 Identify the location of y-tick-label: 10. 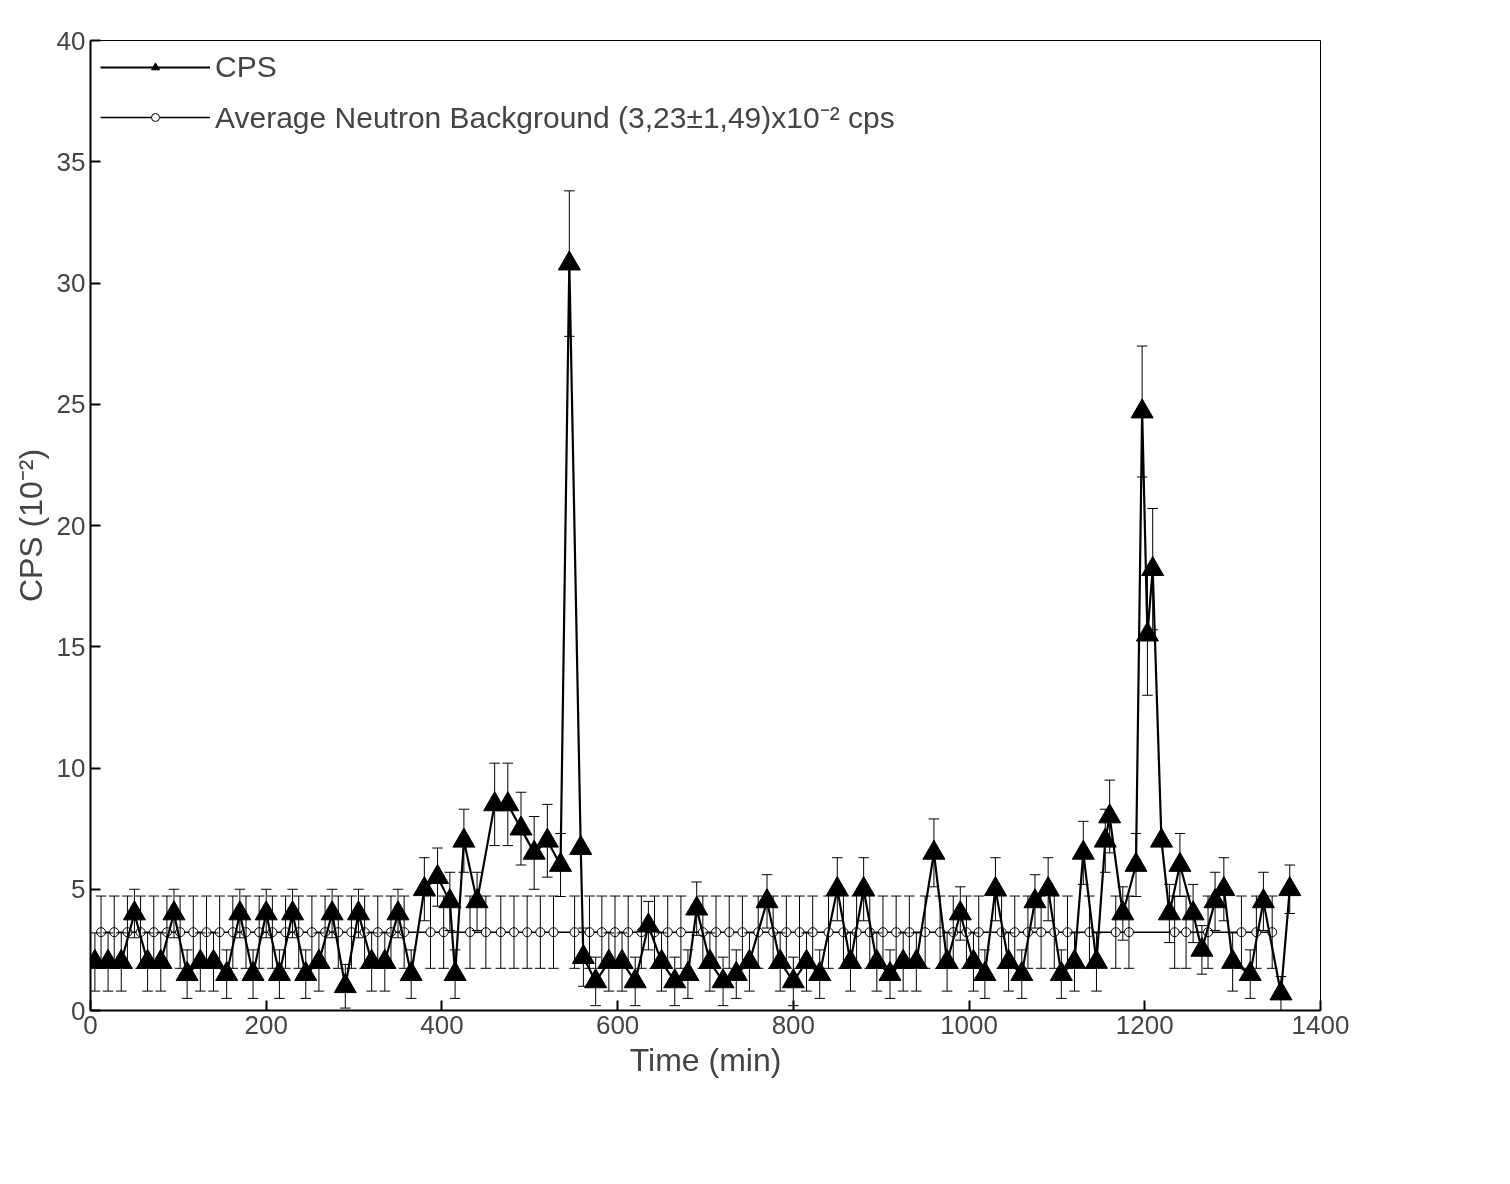
(71, 768).